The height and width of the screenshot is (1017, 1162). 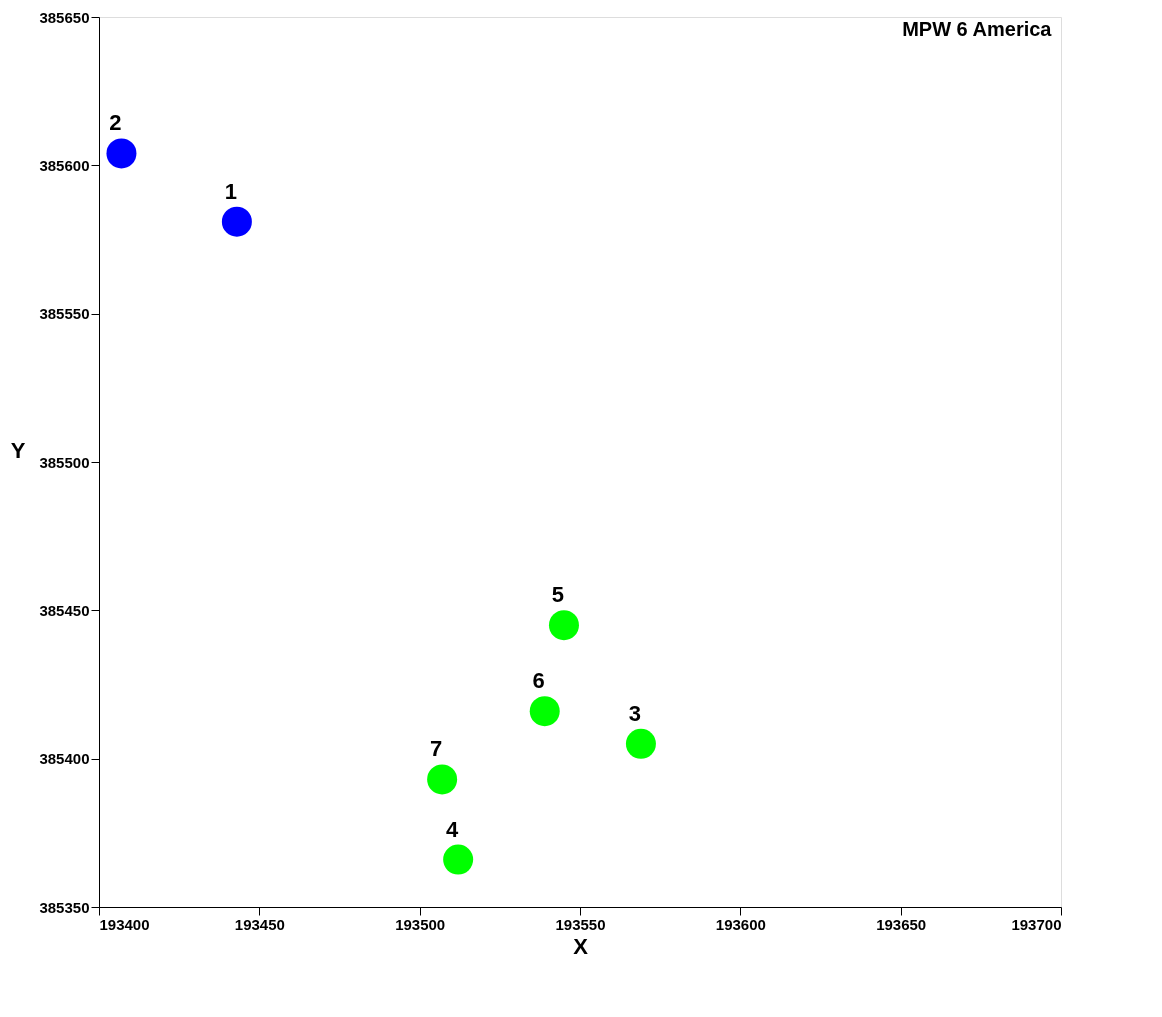 I want to click on x-tick-label: 193550, so click(x=580, y=924).